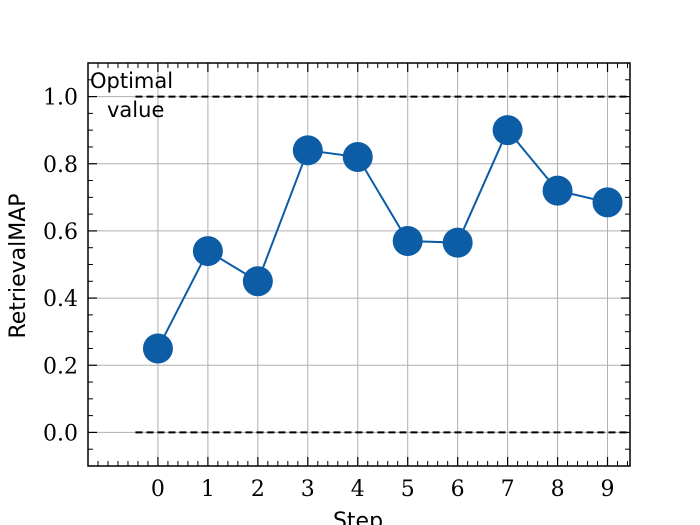 Image resolution: width=700 pixels, height=525 pixels. Describe the element at coordinates (383, 489) in the screenshot. I see `x-tick-labels: 0 1 2 3 4 5 6 7 8 9` at that location.